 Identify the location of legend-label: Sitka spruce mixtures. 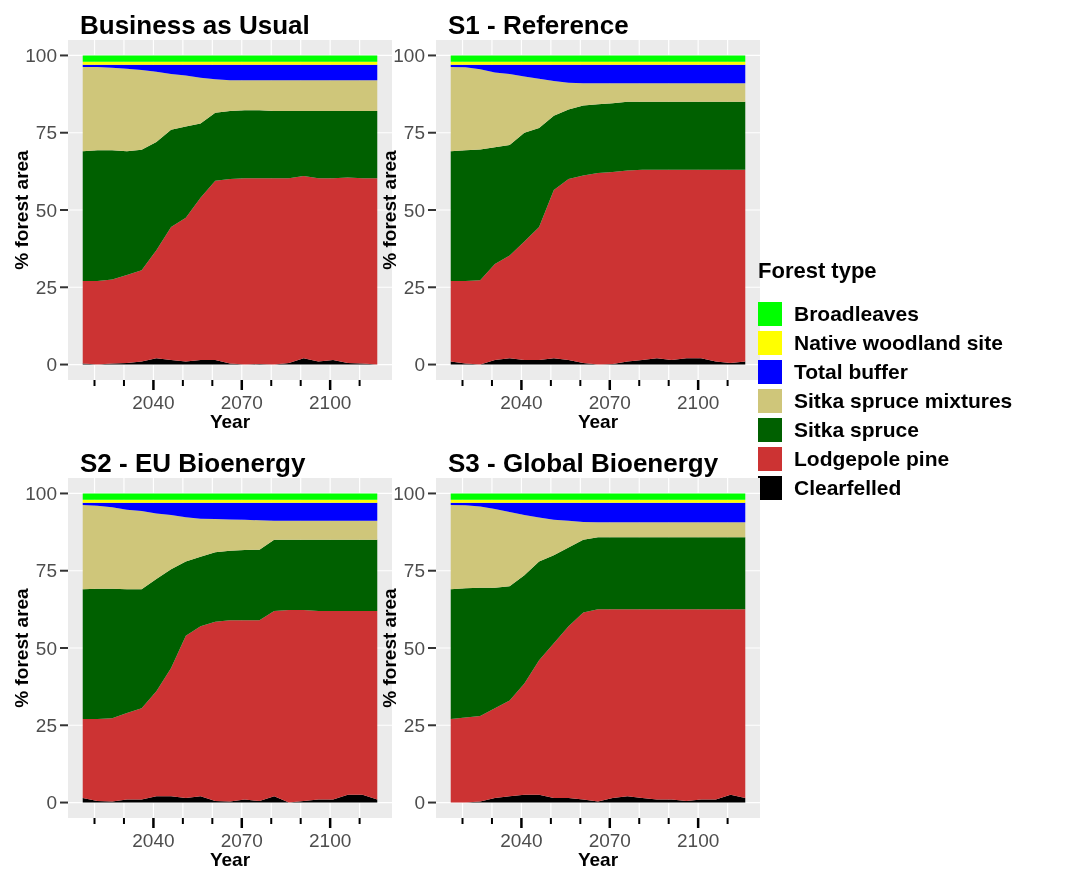
(903, 401).